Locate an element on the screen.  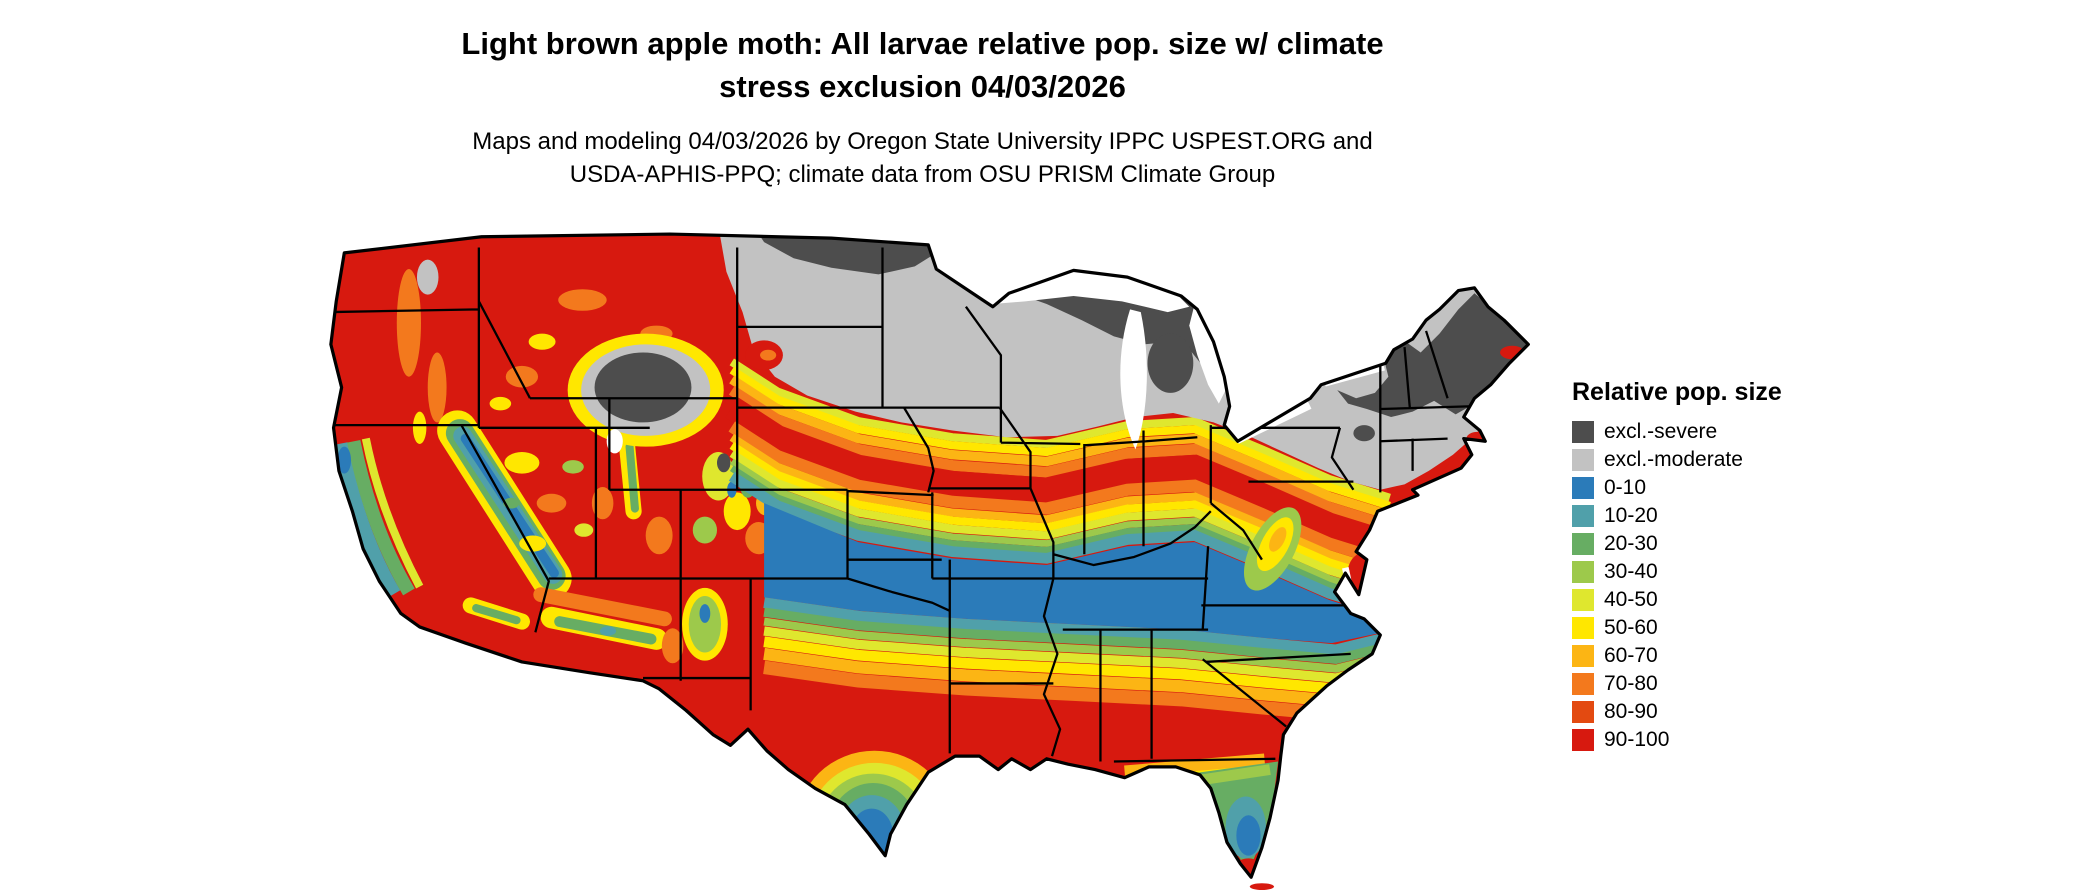
legend-entry: excl.-moderate is located at coordinates (1677, 459).